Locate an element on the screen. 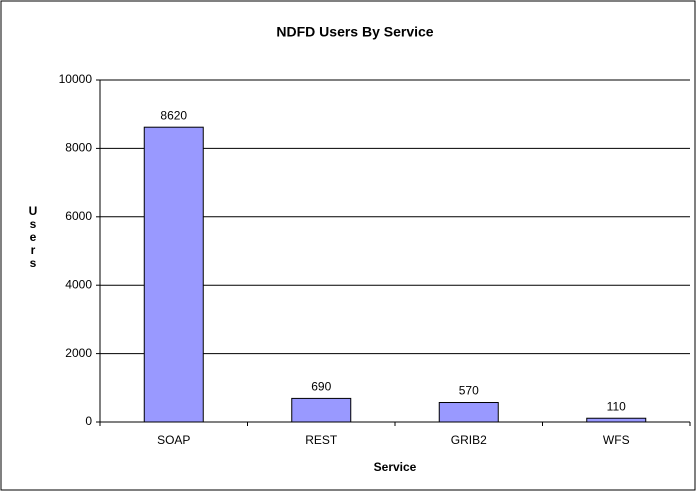 The image size is (697, 492). x-tick-label: REST is located at coordinates (321, 440).